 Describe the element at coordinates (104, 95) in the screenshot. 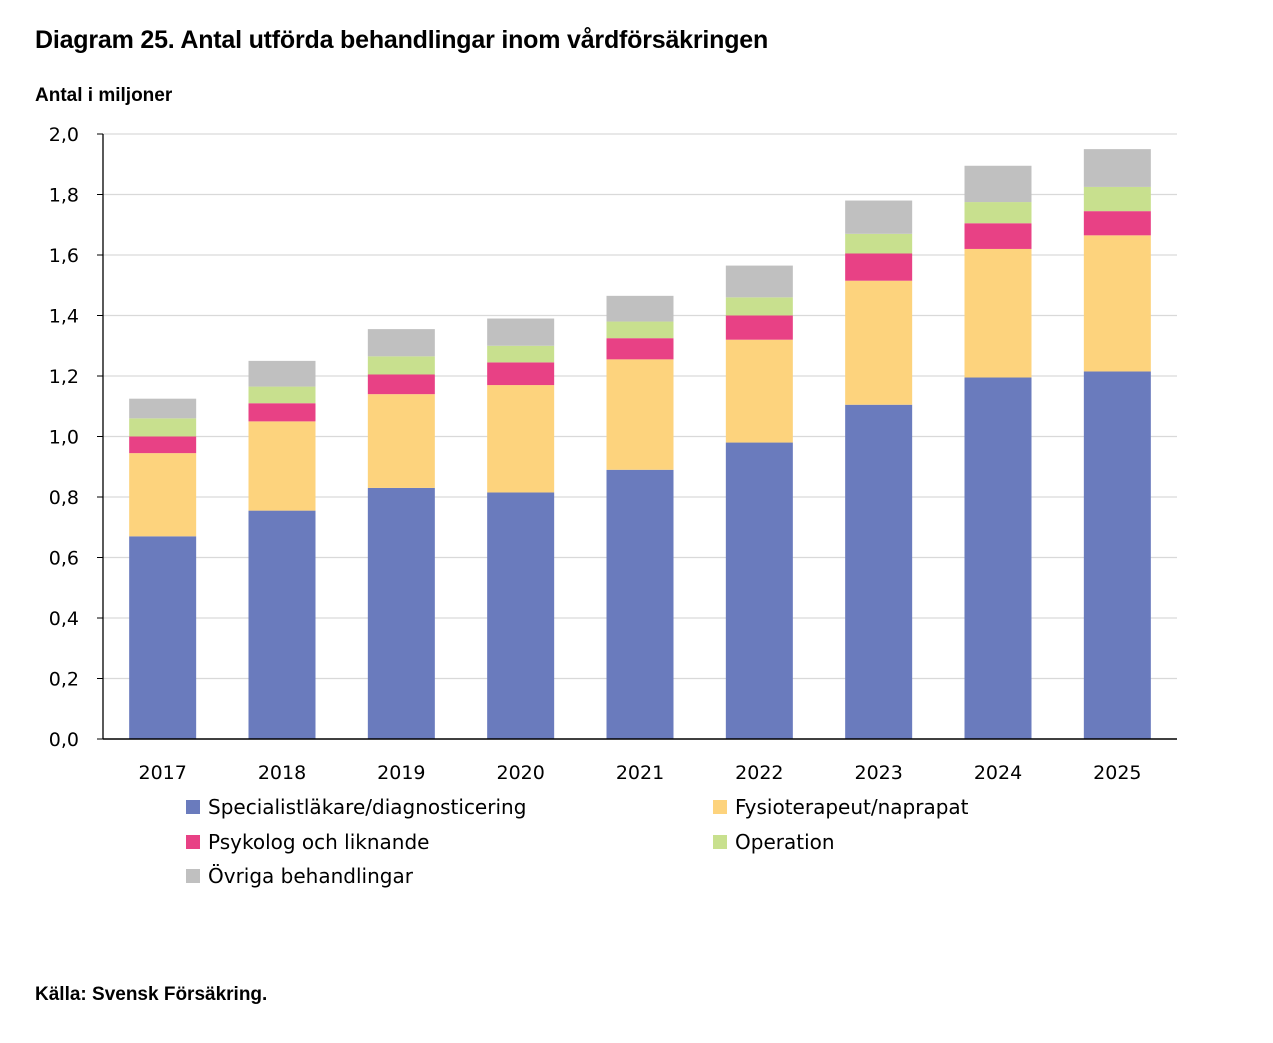

I see `y-axis-unit-label: Antal i miljoner` at that location.